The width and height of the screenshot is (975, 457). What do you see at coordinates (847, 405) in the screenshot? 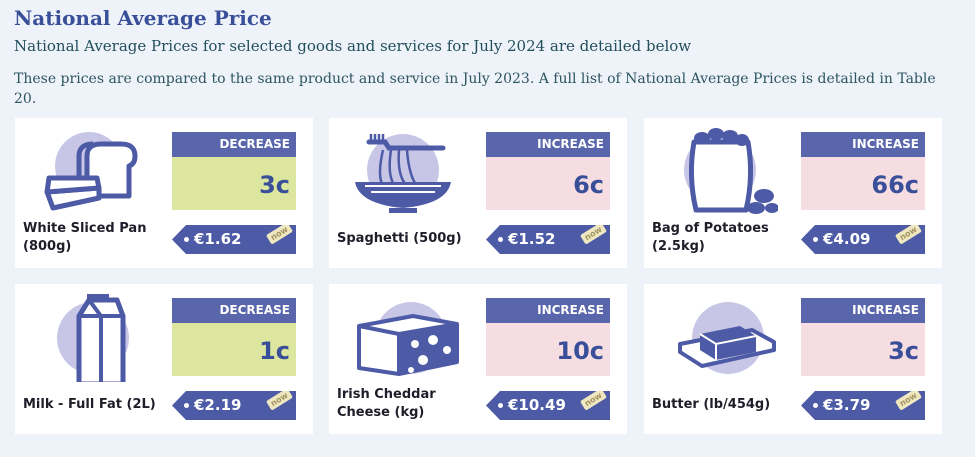
I see `current-price: €3.79` at bounding box center [847, 405].